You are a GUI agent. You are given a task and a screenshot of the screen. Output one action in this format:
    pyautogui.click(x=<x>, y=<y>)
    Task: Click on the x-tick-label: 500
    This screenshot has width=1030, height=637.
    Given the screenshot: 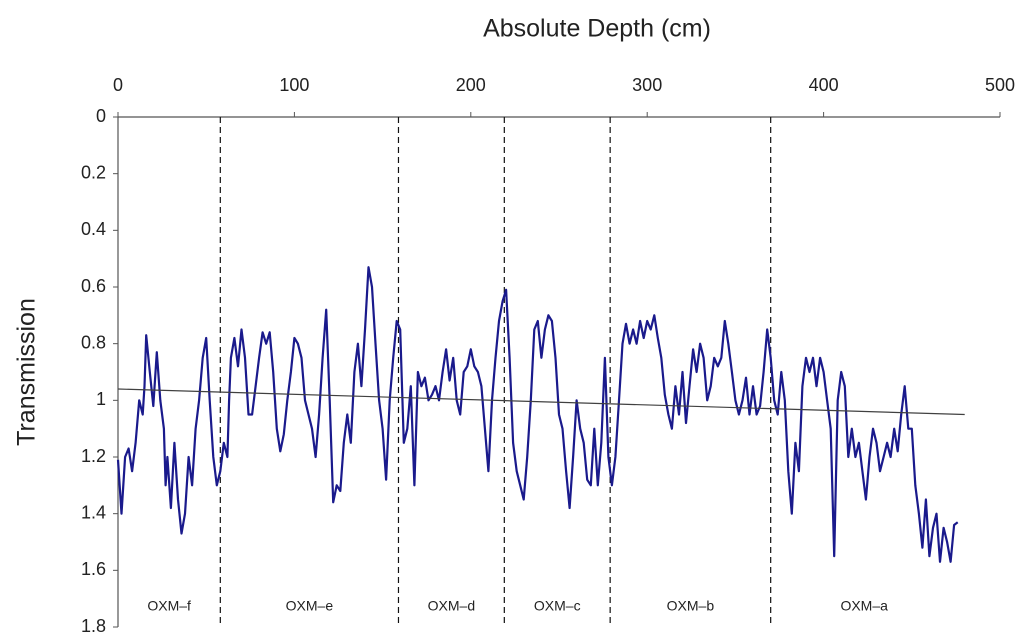 What is the action you would take?
    pyautogui.click(x=1000, y=85)
    